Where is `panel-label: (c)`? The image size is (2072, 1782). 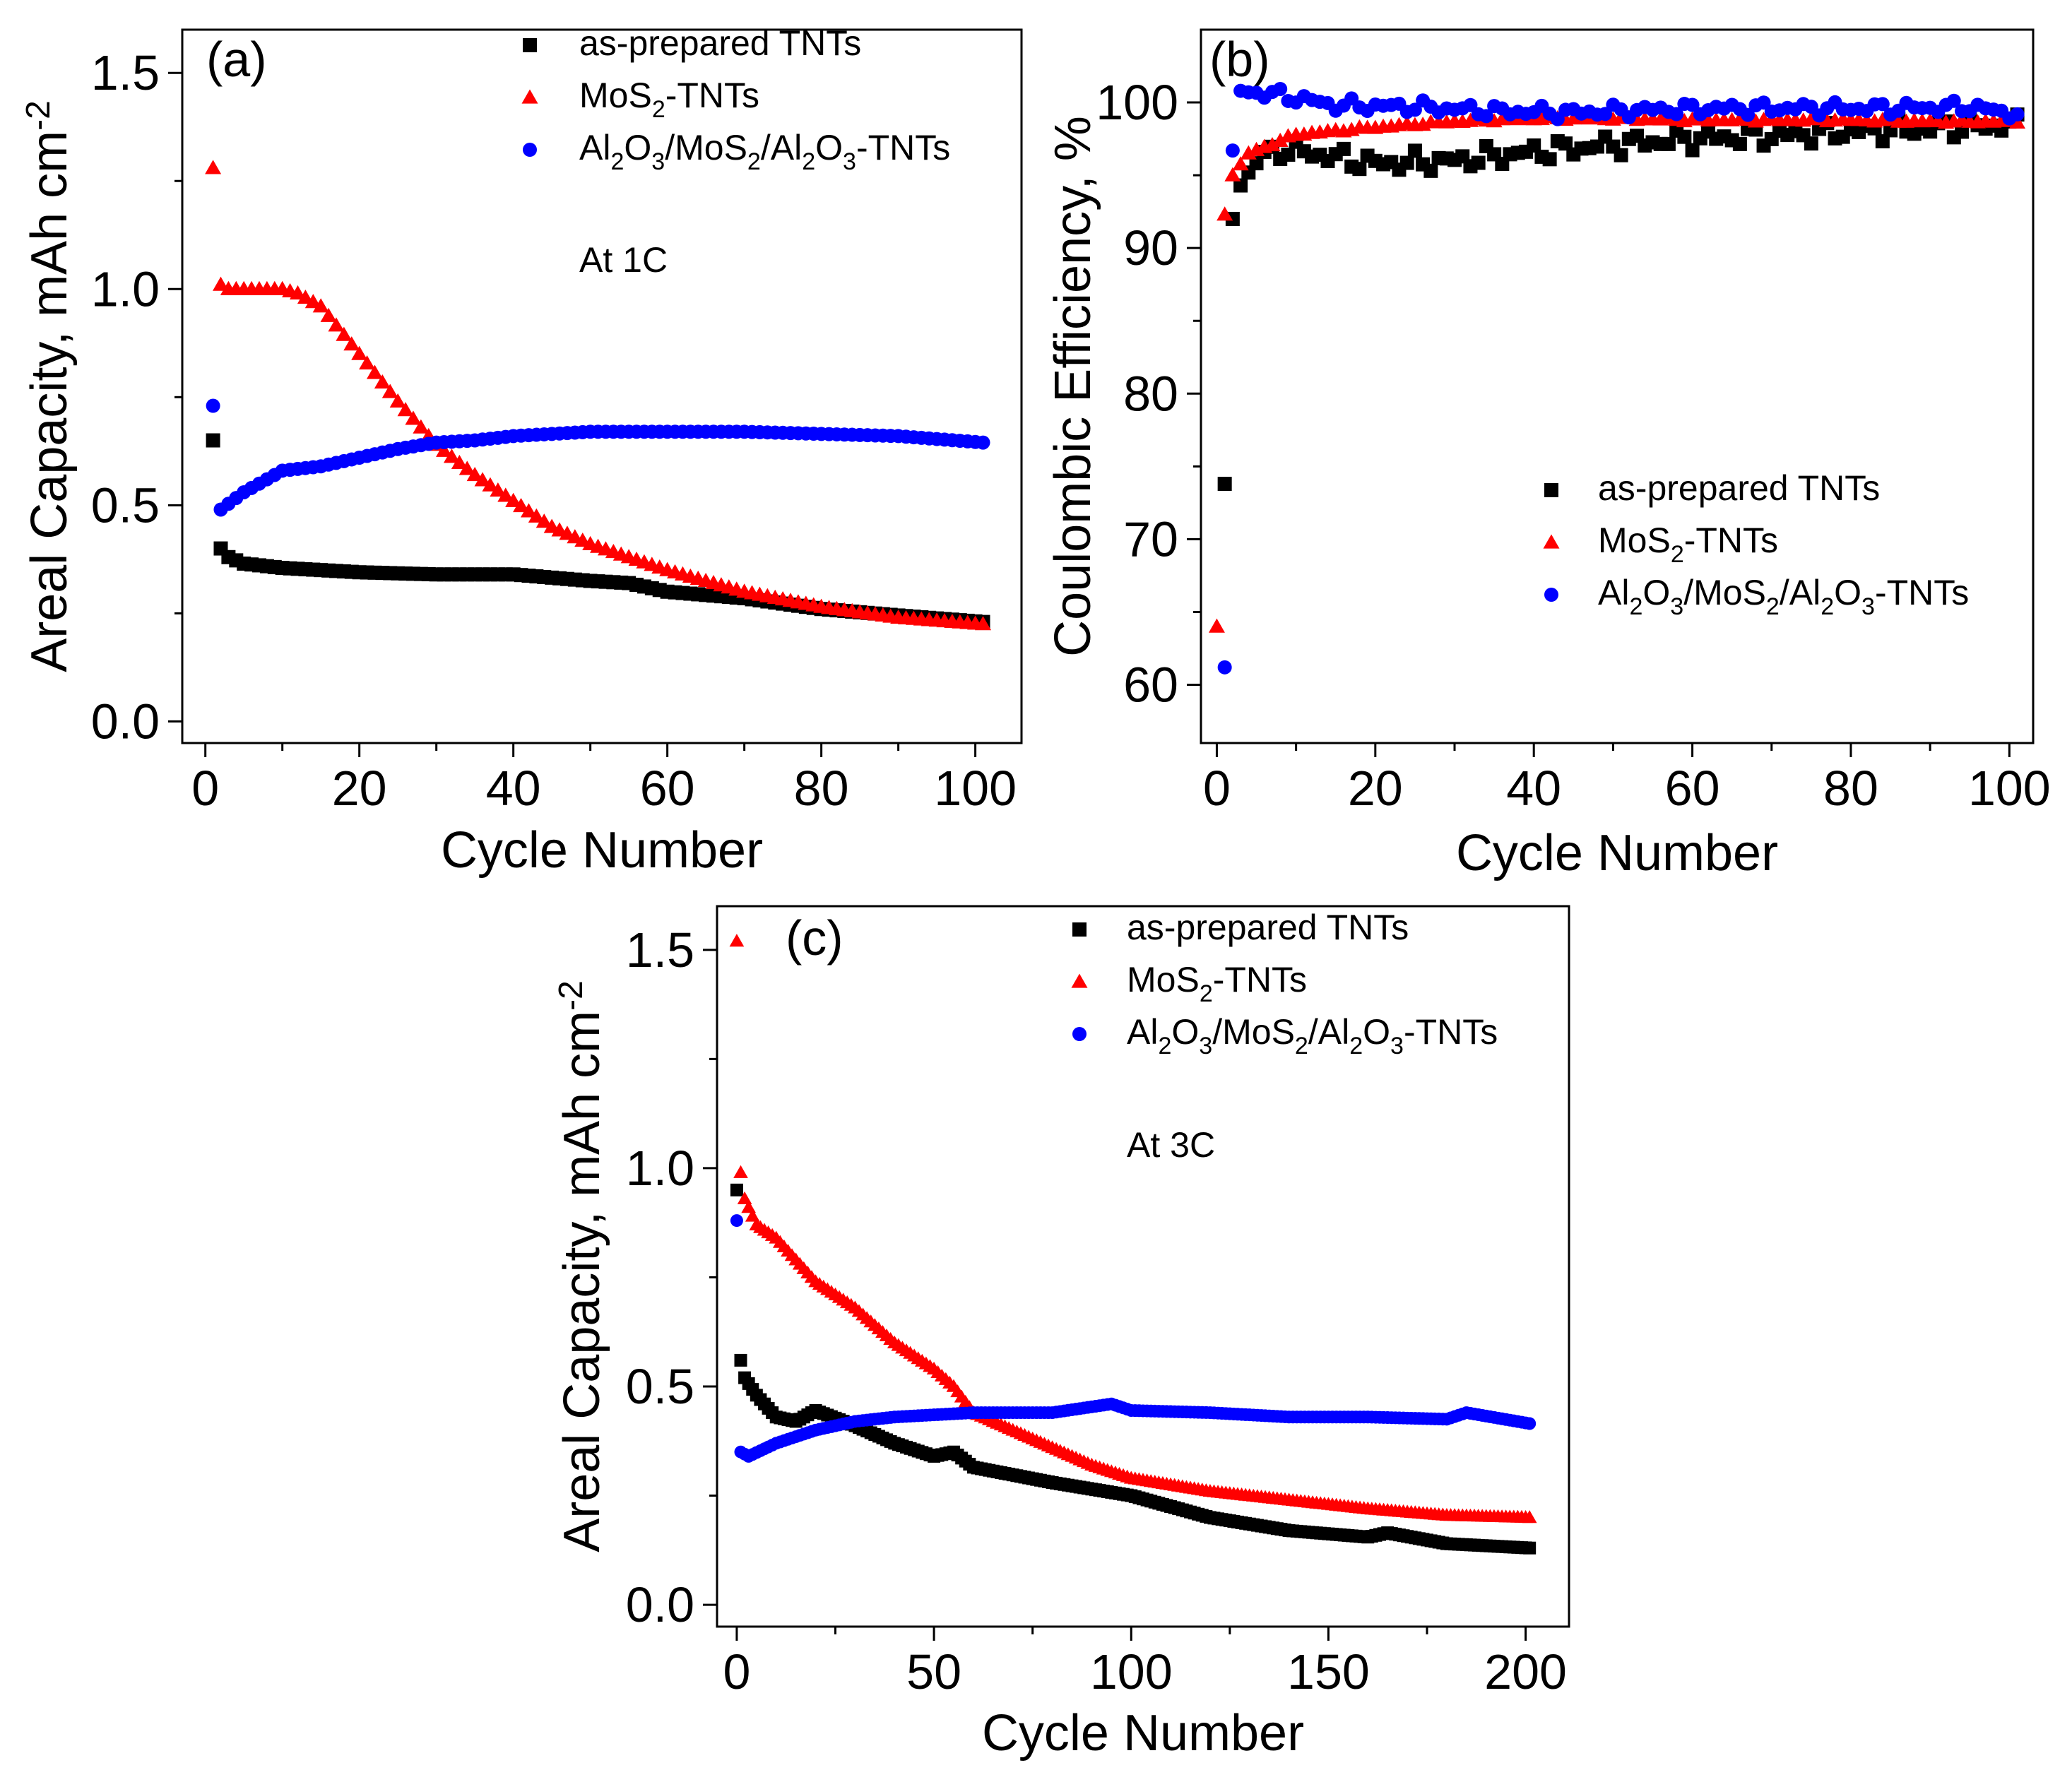
panel-label: (c) is located at coordinates (814, 938).